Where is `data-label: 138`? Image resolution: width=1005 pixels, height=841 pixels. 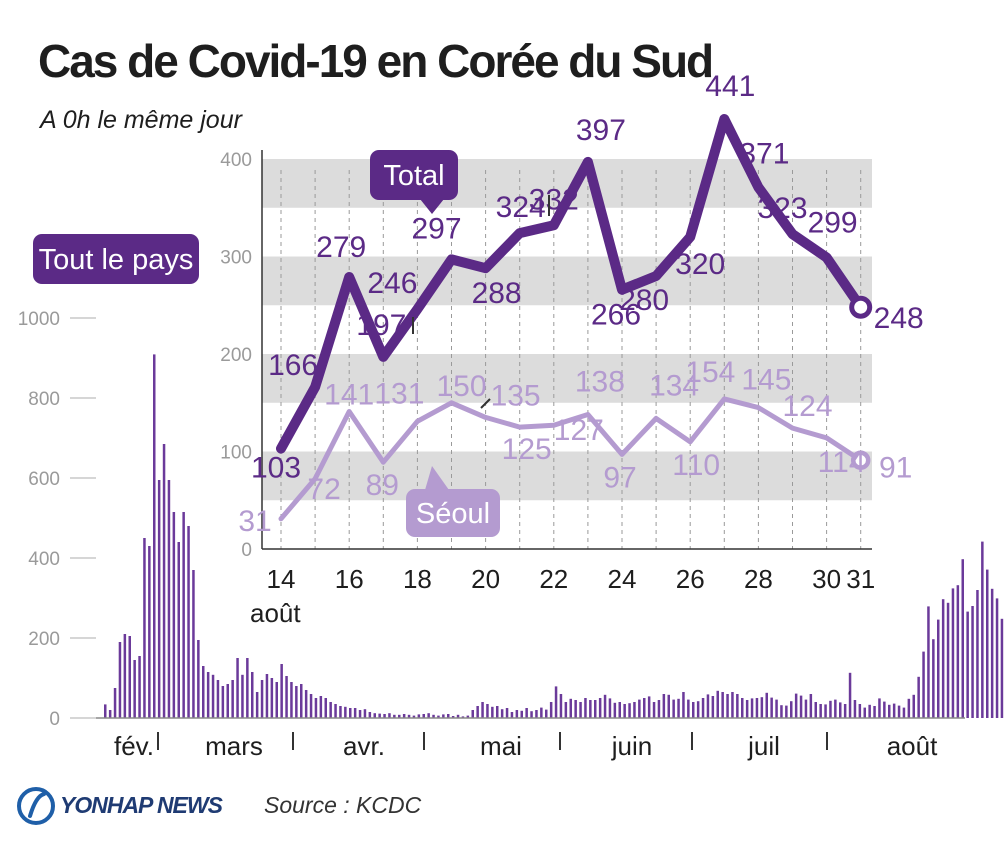
data-label: 138 is located at coordinates (600, 382).